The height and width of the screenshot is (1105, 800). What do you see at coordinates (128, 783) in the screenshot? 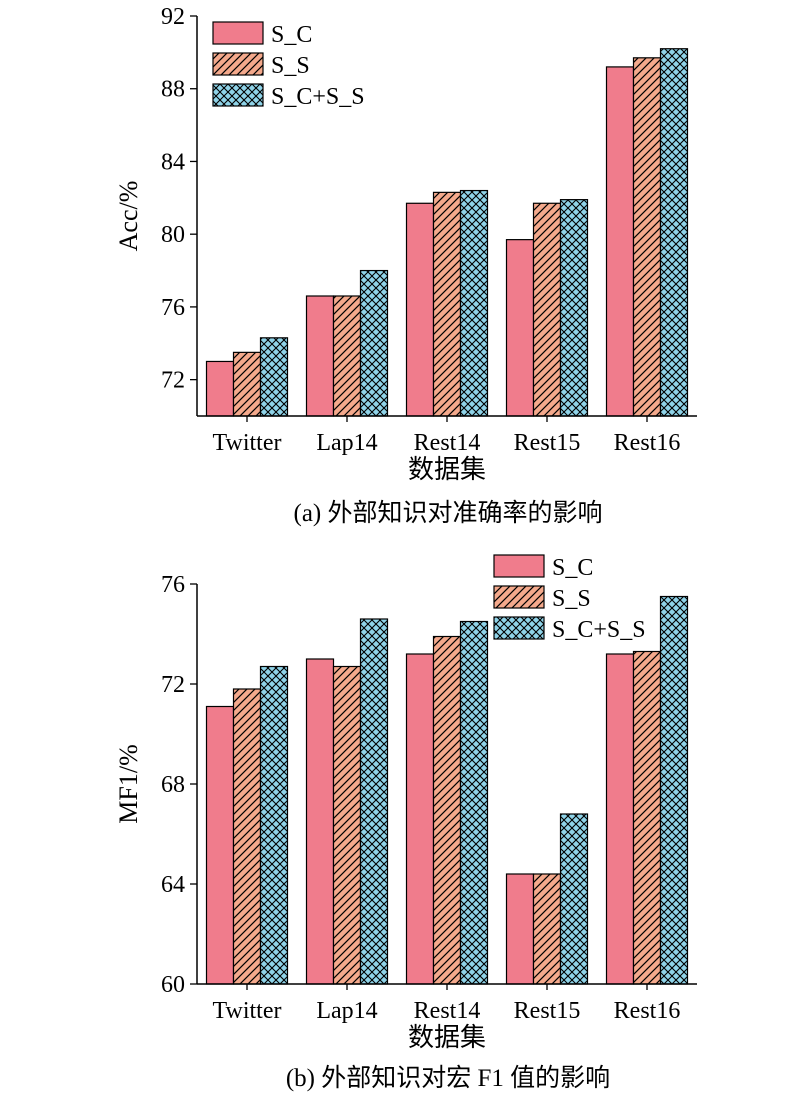
I see `y-axis-title: MF1/%` at bounding box center [128, 783].